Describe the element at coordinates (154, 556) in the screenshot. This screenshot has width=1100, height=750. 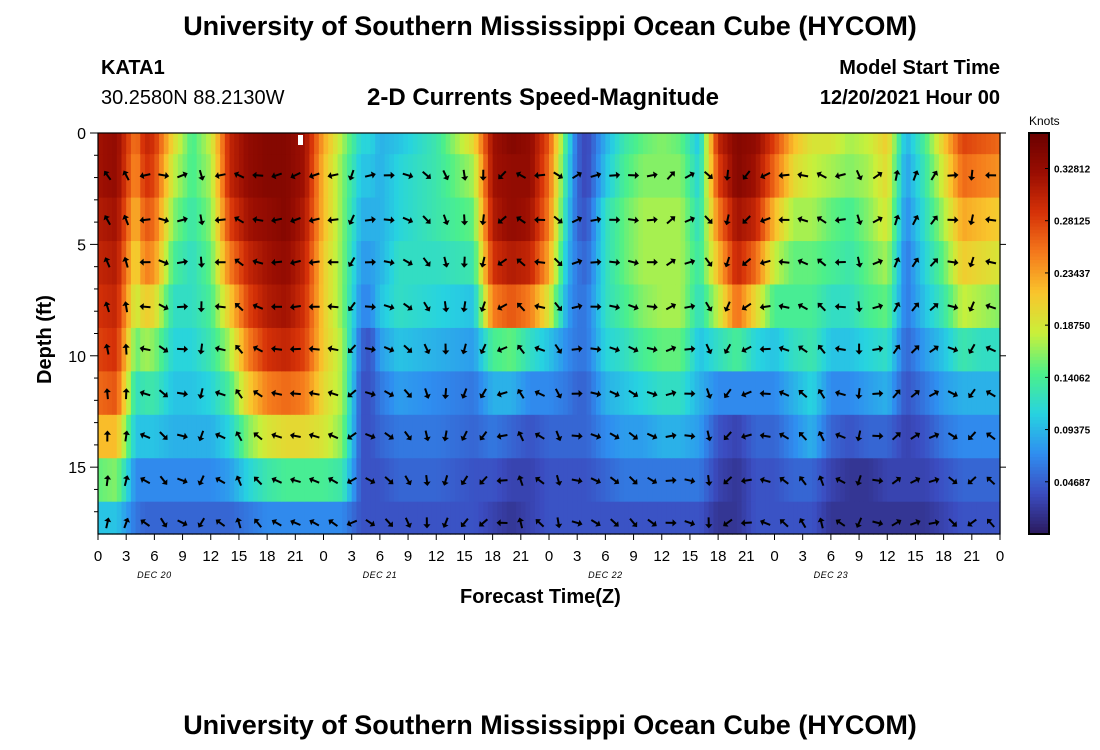
I see `x-tick-label: 6` at that location.